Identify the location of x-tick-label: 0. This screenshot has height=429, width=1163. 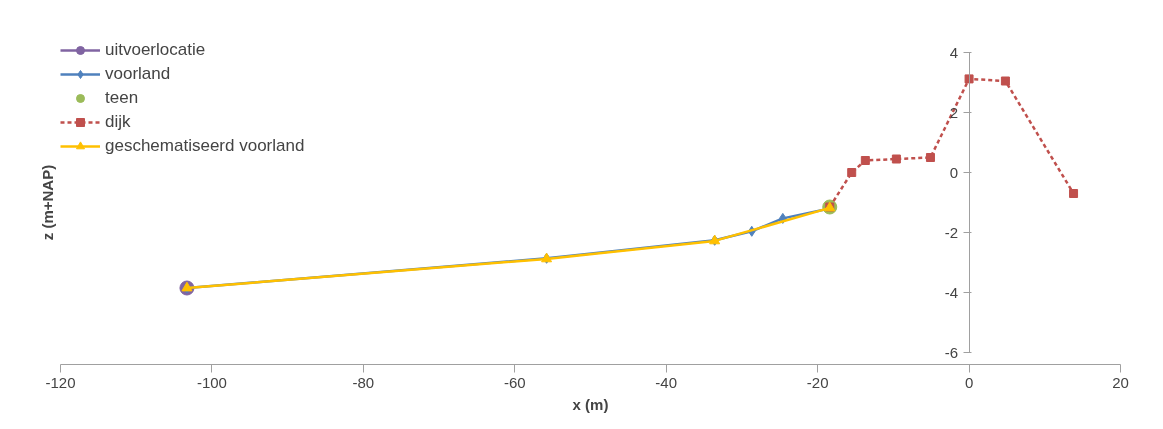
(969, 382).